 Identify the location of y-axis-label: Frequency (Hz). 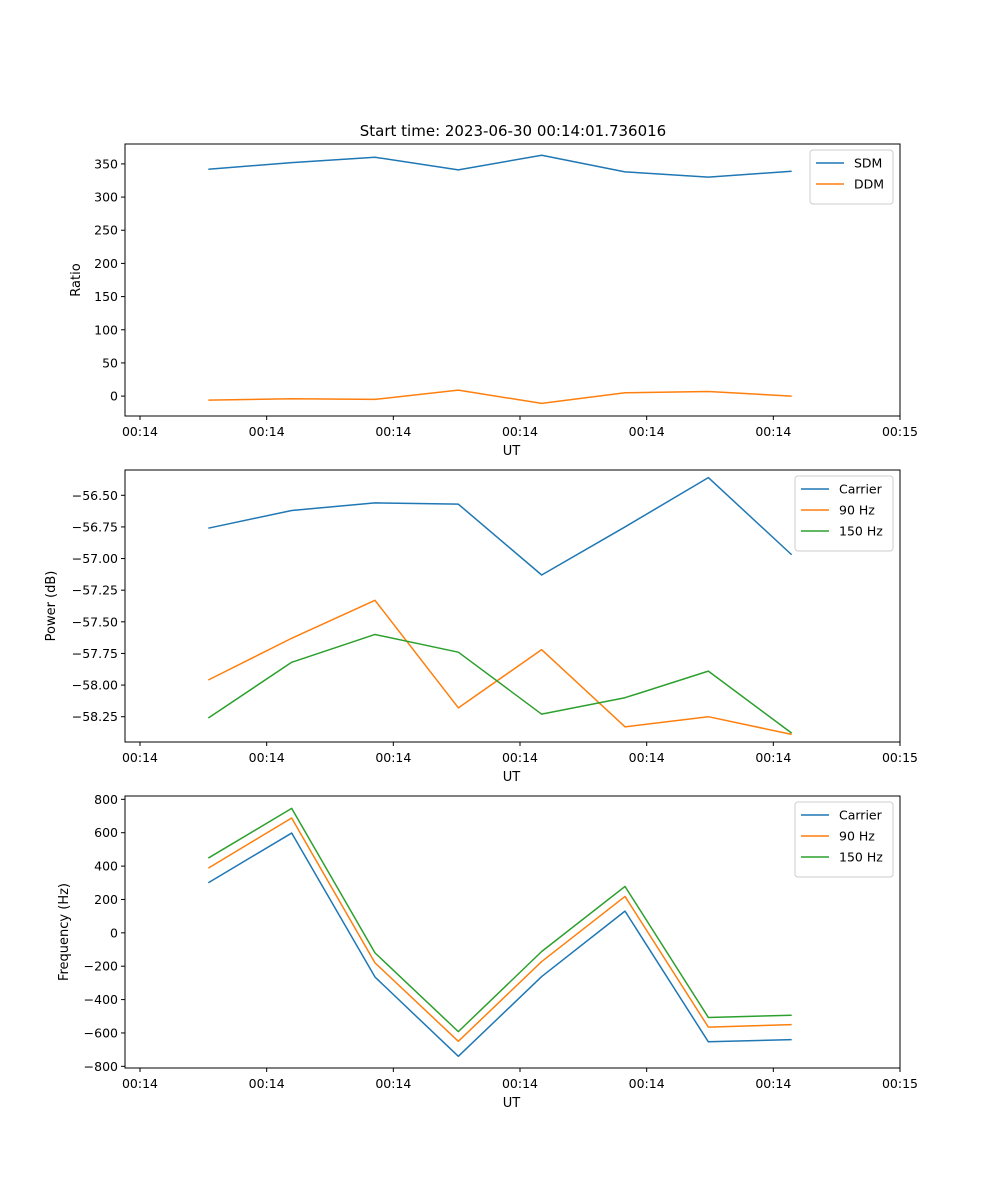
(64, 932).